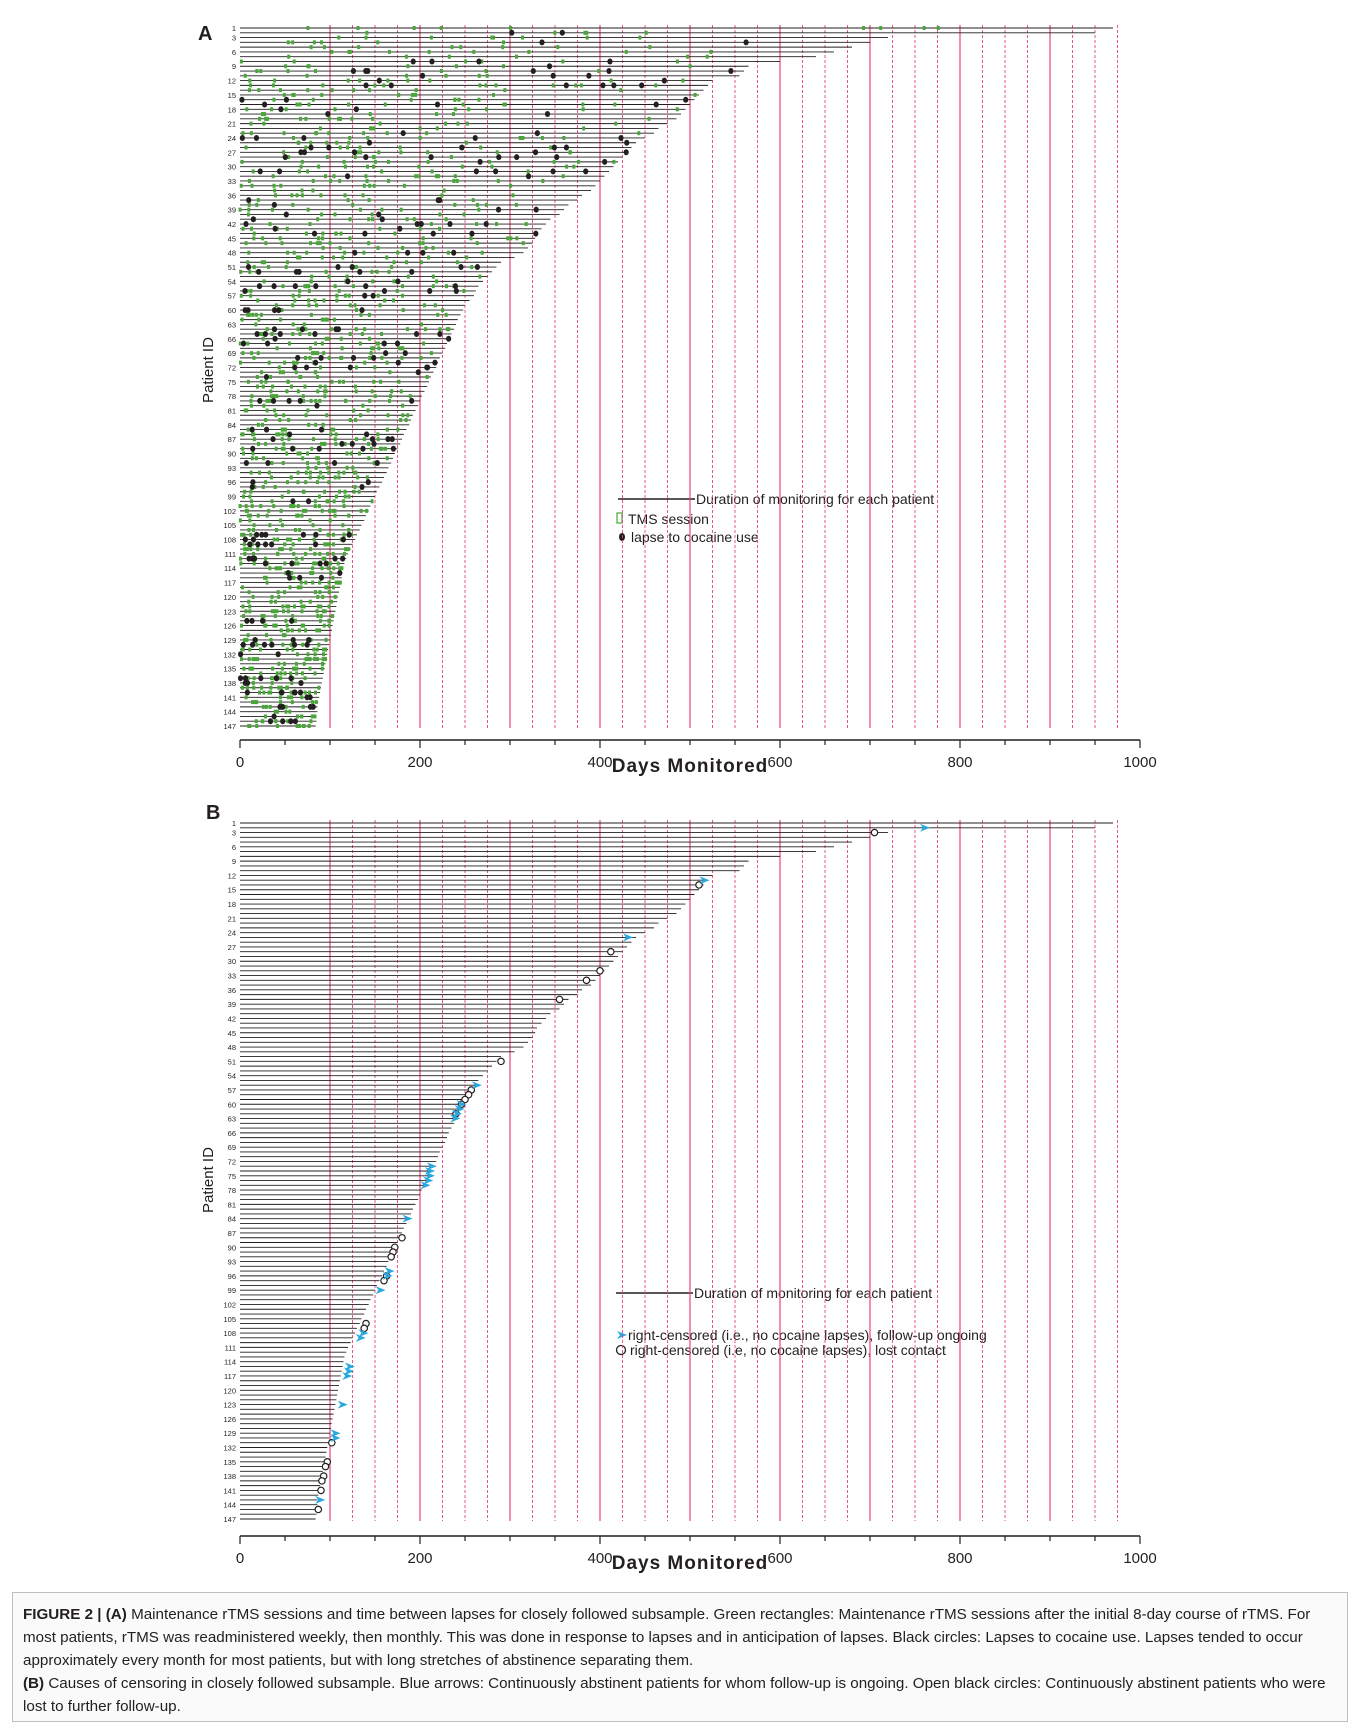 The width and height of the screenshot is (1362, 1735). What do you see at coordinates (232, 1047) in the screenshot?
I see `y-tick-label: 48` at bounding box center [232, 1047].